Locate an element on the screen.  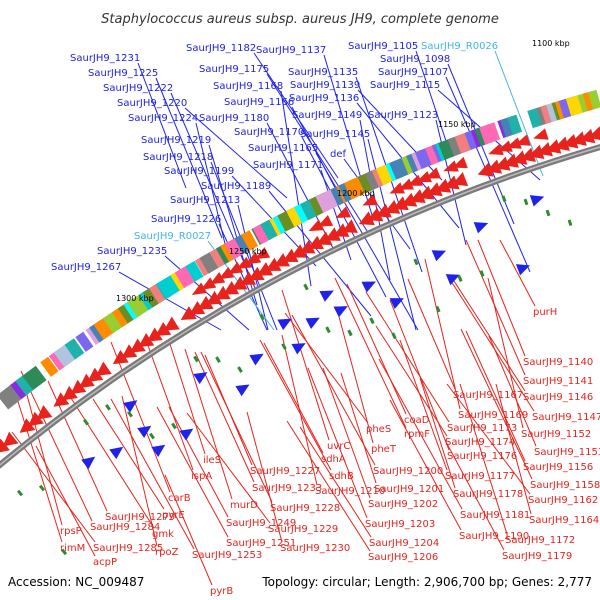
reverse-gene-label: SaurJH9_1162 is located at coordinates (563, 500).